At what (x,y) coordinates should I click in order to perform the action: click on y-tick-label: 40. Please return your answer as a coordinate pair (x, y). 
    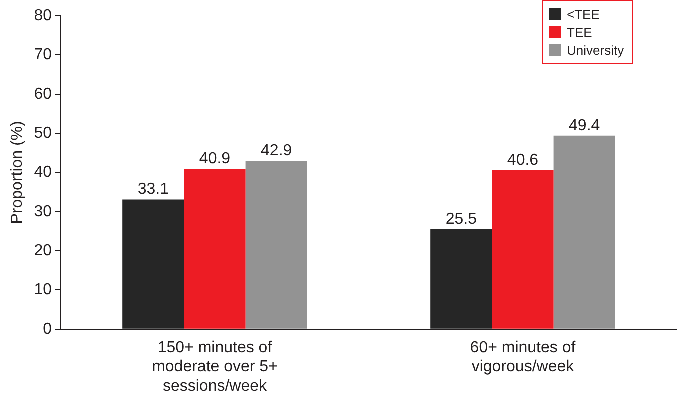
    Looking at the image, I should click on (43, 173).